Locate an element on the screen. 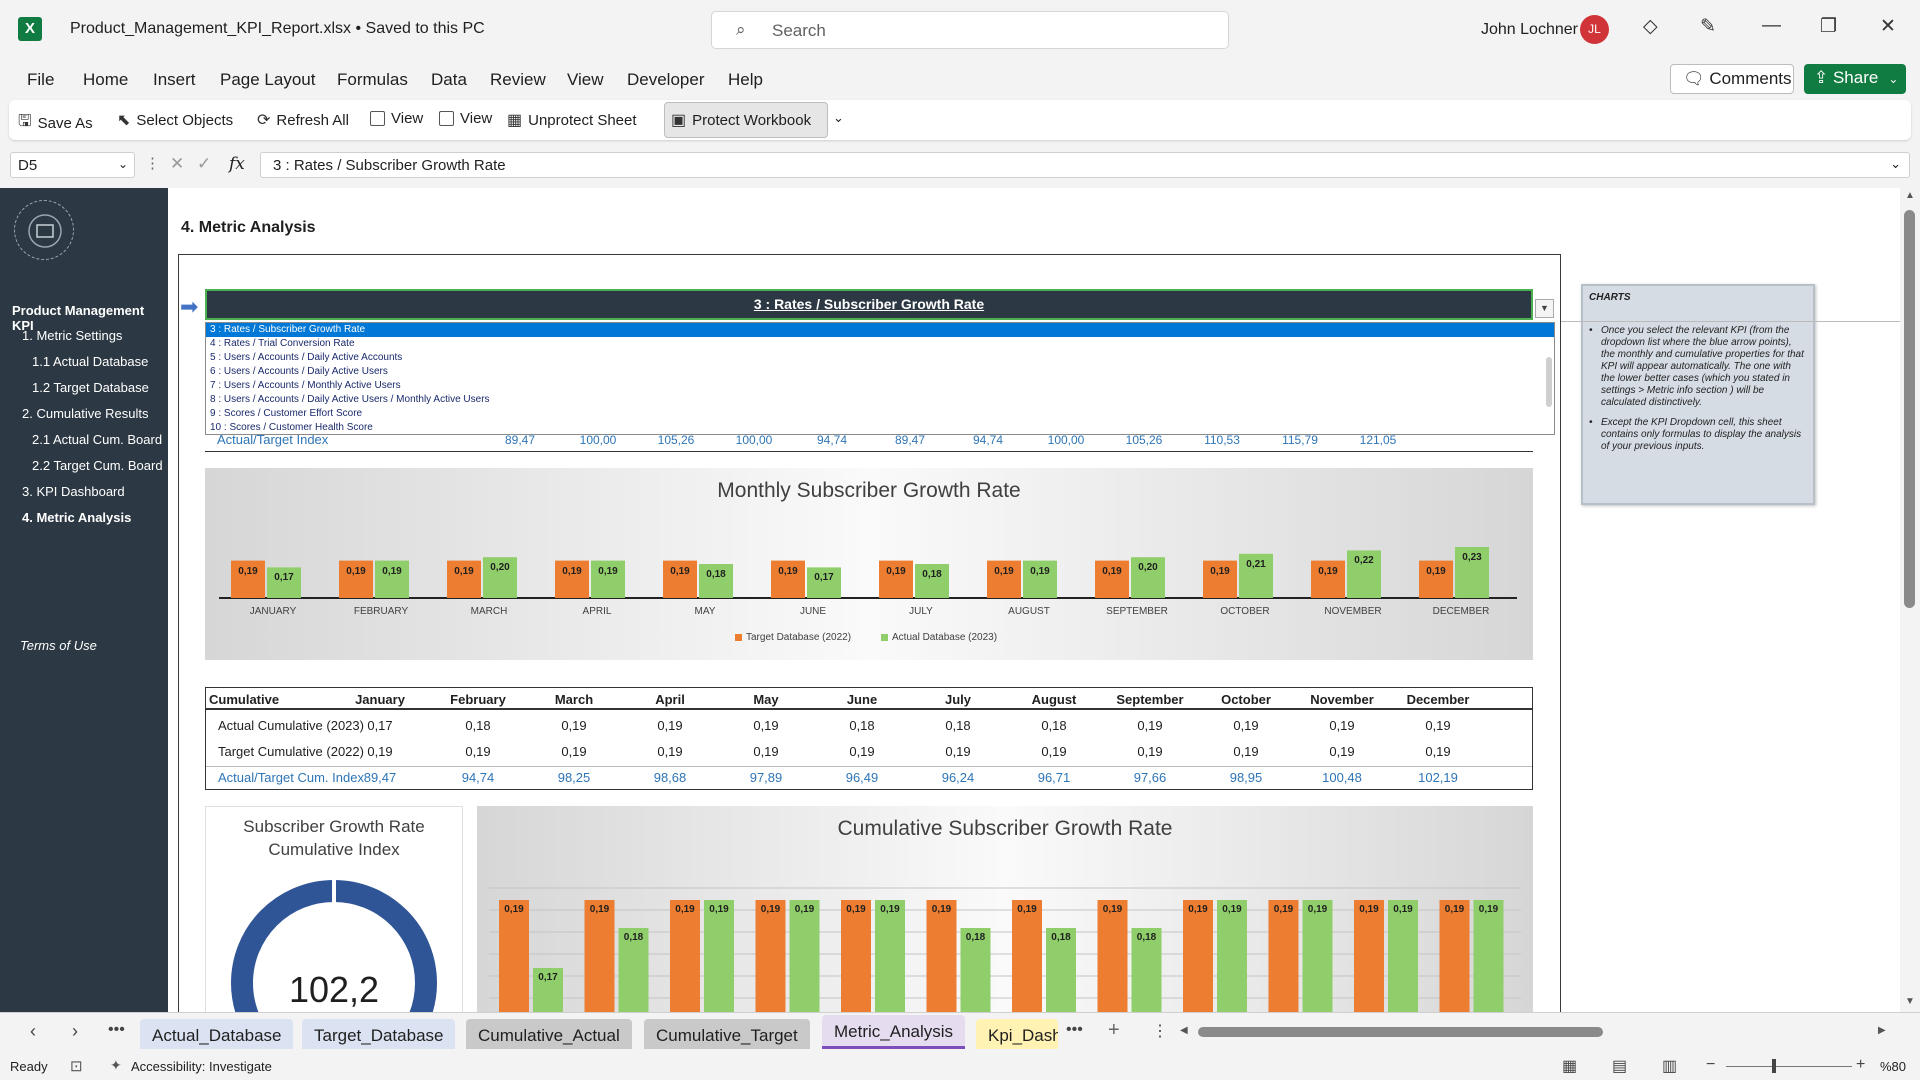 The height and width of the screenshot is (1080, 1920). sidebar-item-actual-cum-board: 2.1 Actual Cum. Board is located at coordinates (97, 439).